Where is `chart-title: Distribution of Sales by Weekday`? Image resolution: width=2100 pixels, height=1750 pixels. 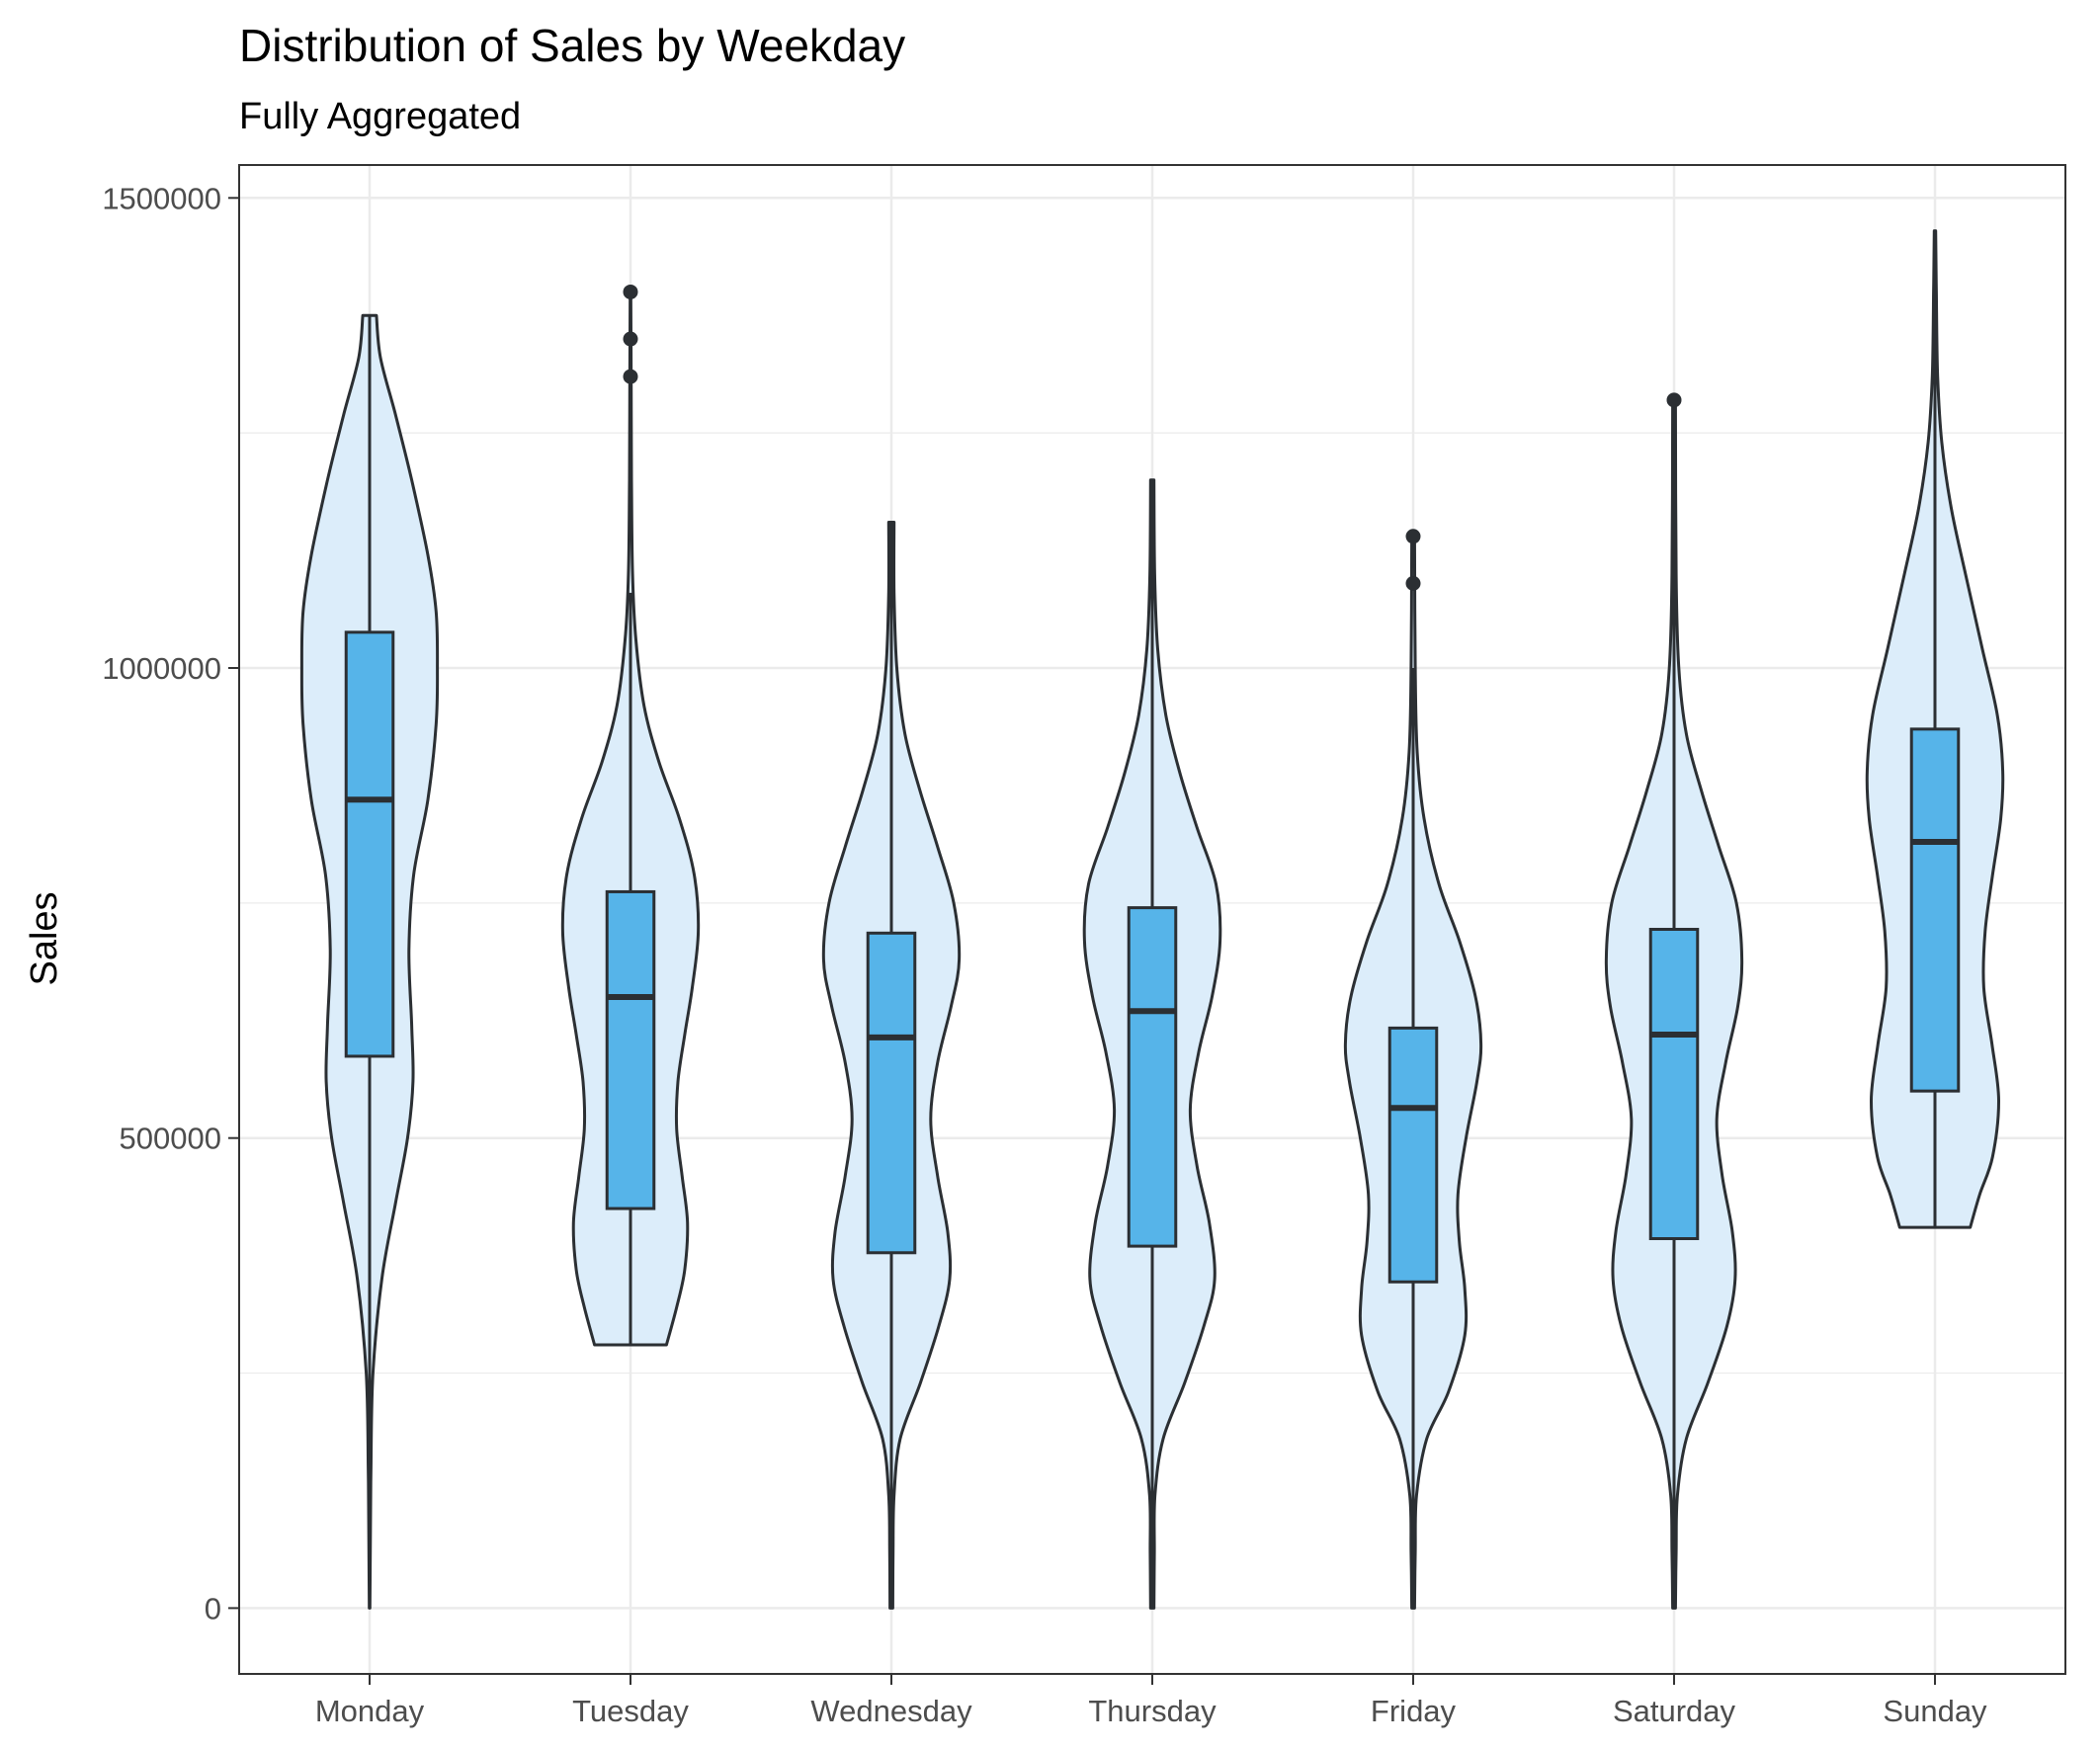 chart-title: Distribution of Sales by Weekday is located at coordinates (572, 45).